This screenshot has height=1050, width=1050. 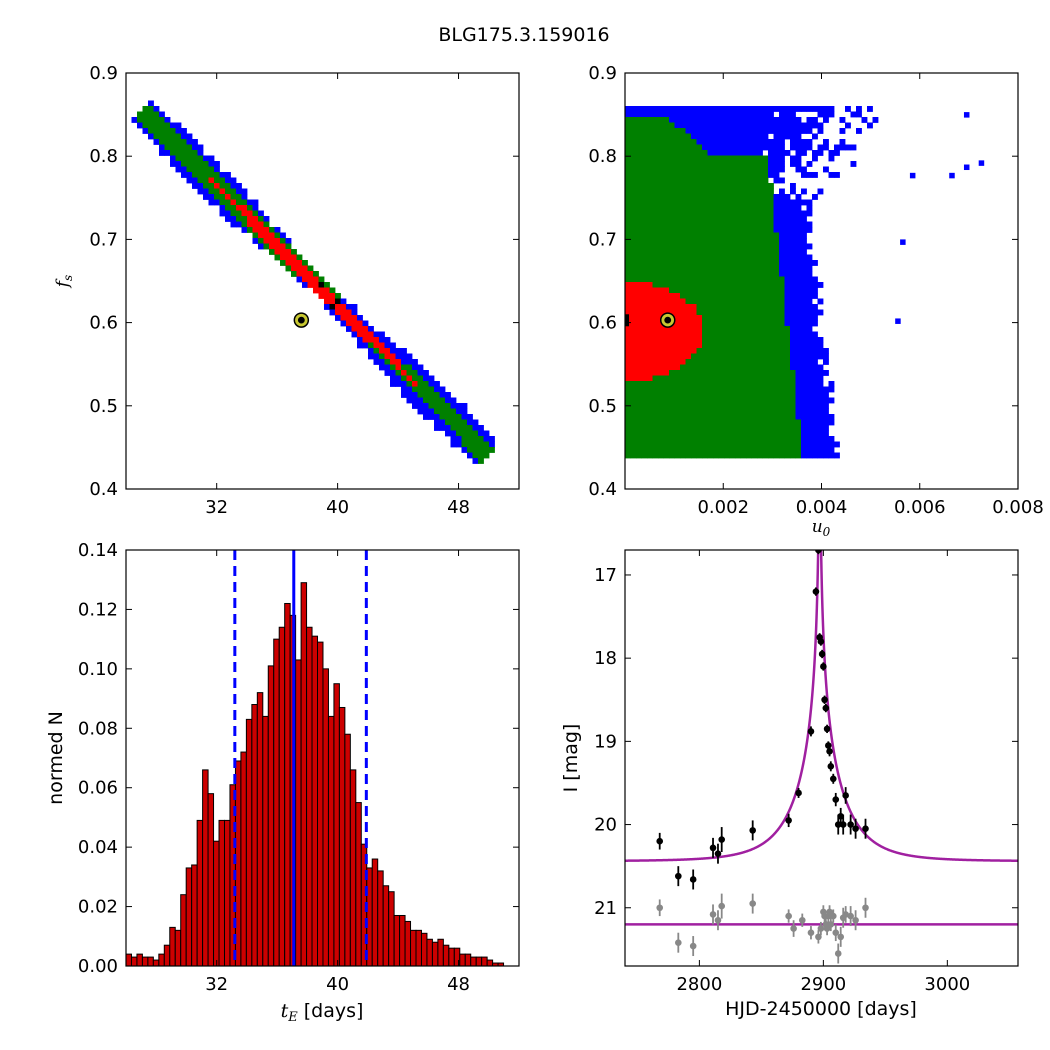 I want to click on panel2-ytick-label: 0.7, so click(x=602, y=239).